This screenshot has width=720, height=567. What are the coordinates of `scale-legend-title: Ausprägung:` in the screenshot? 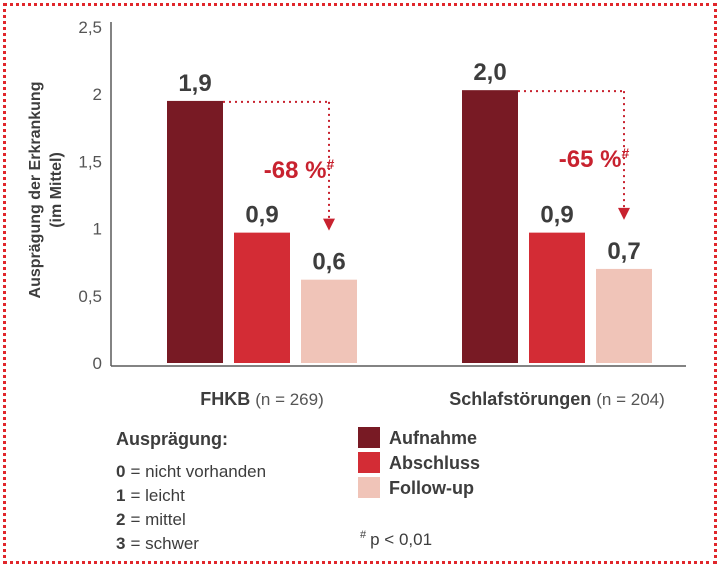 It's located at (172, 439).